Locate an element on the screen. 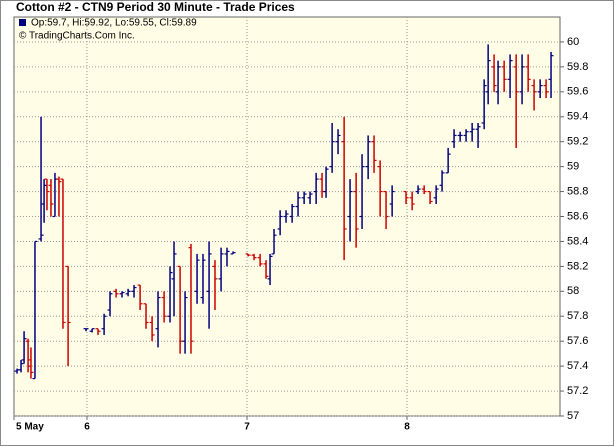 The height and width of the screenshot is (446, 614). y-tick-label: 59.2 is located at coordinates (577, 142).